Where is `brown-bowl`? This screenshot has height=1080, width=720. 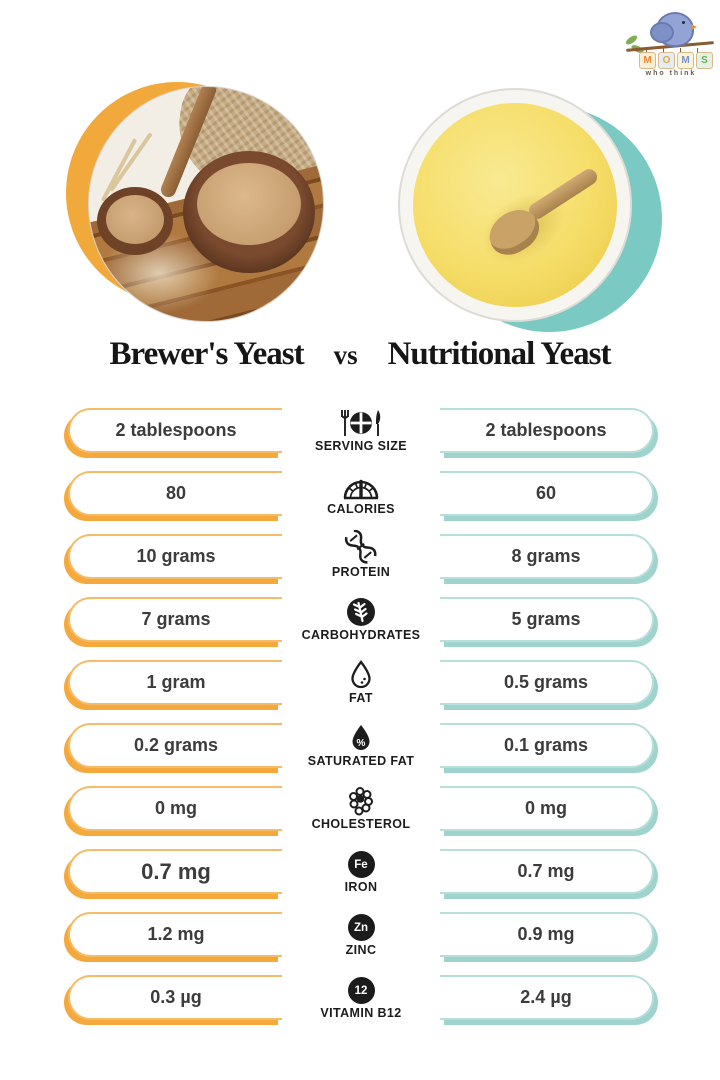
brown-bowl is located at coordinates (249, 212).